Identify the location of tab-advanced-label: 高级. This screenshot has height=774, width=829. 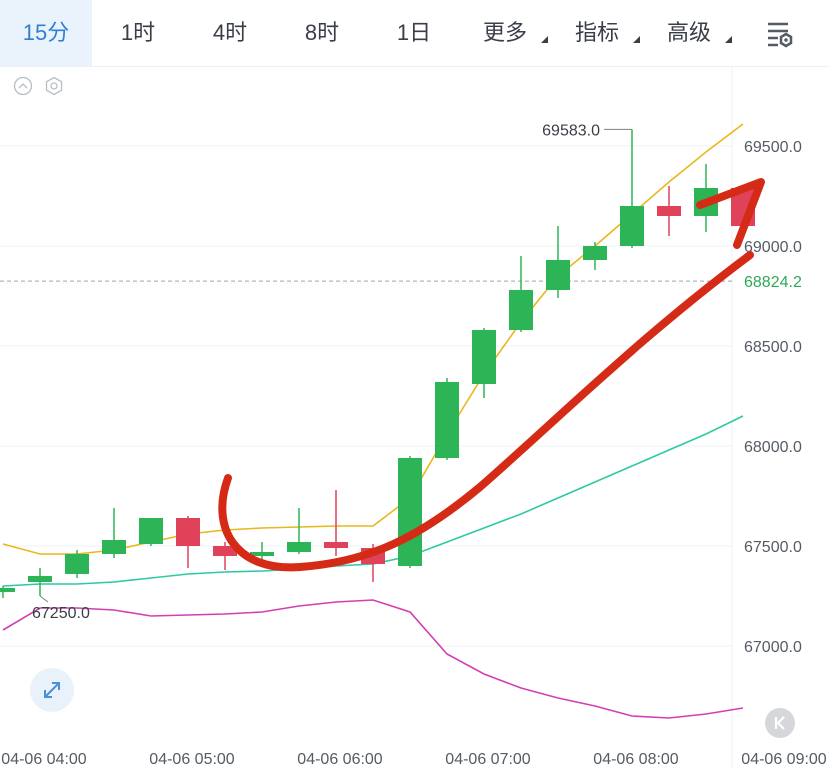
(688, 32).